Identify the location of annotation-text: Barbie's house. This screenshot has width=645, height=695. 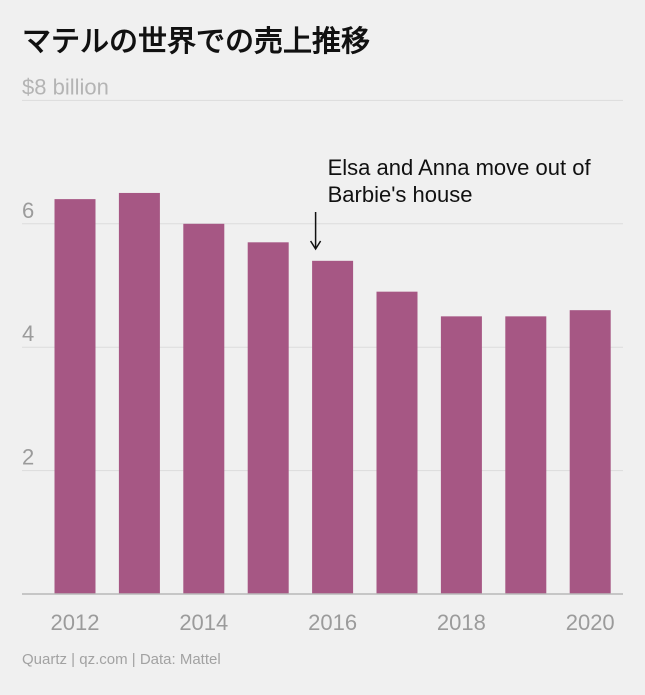
(400, 194).